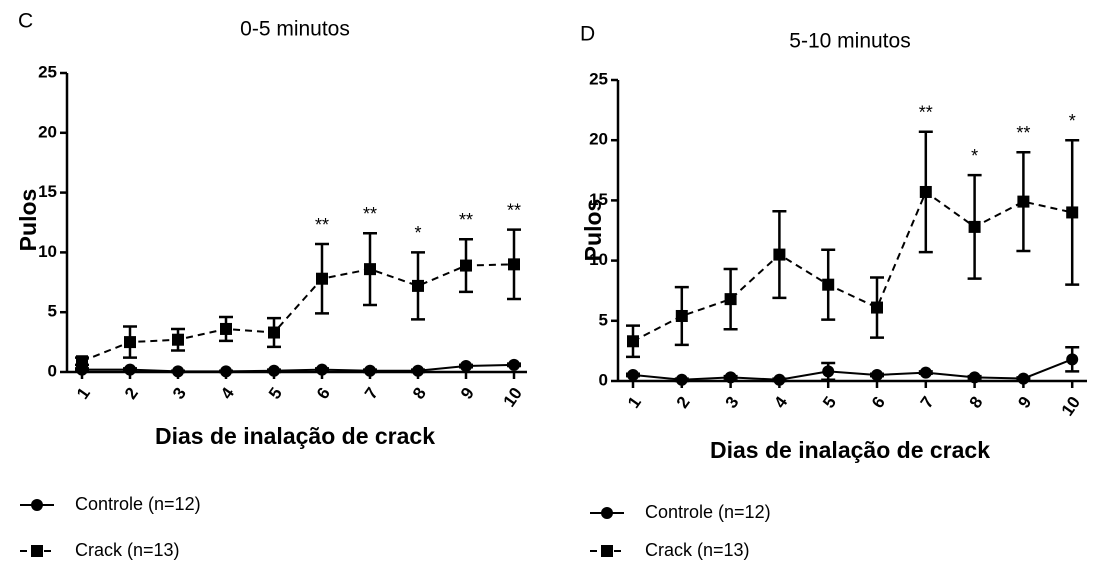 The image size is (1098, 563). I want to click on chart-title: 5-10 minutos, so click(849, 41).